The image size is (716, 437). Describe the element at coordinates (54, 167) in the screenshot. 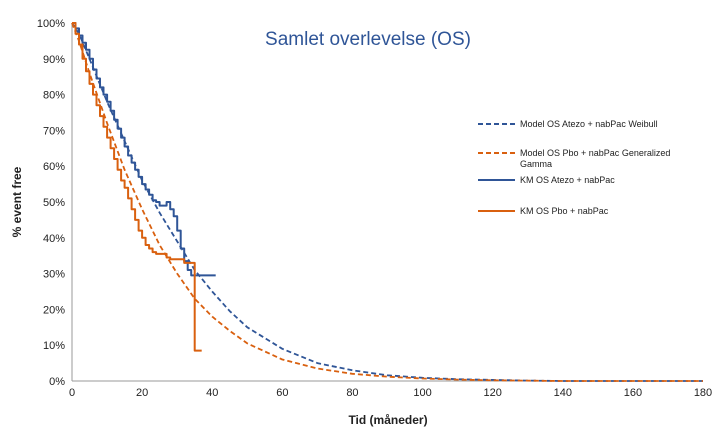

I see `y-tick-label: 60%` at that location.